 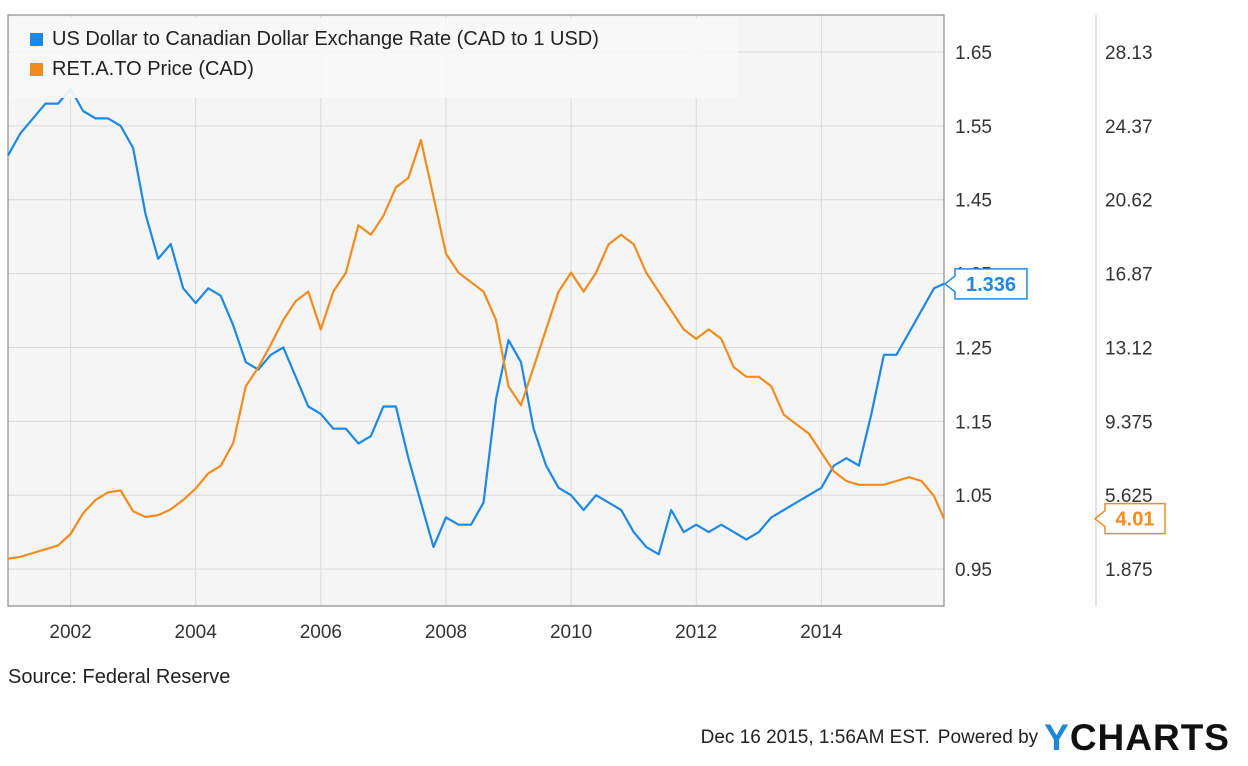 What do you see at coordinates (973, 348) in the screenshot?
I see `y-left-tick-label: 1.25` at bounding box center [973, 348].